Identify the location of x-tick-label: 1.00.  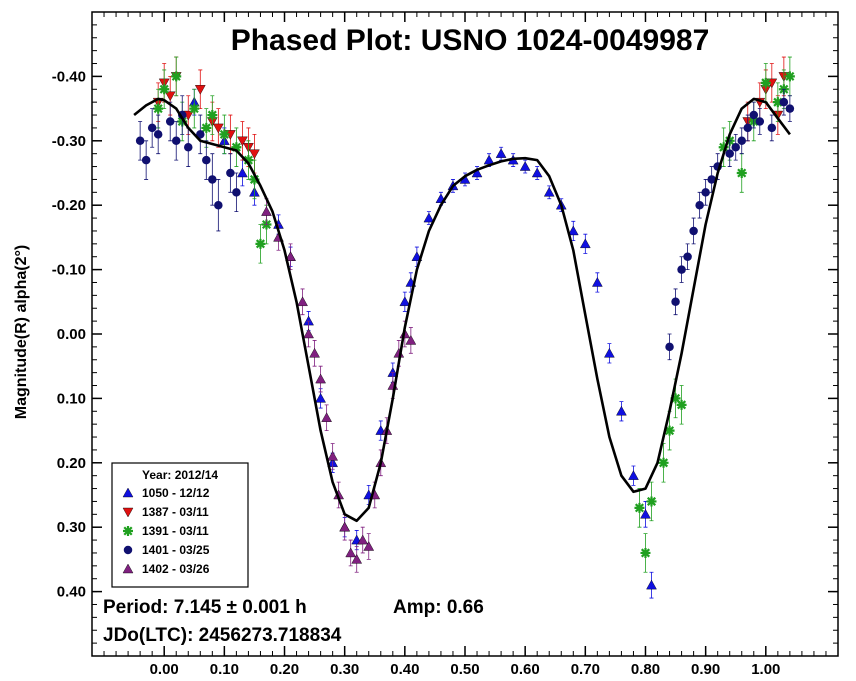
(765, 669).